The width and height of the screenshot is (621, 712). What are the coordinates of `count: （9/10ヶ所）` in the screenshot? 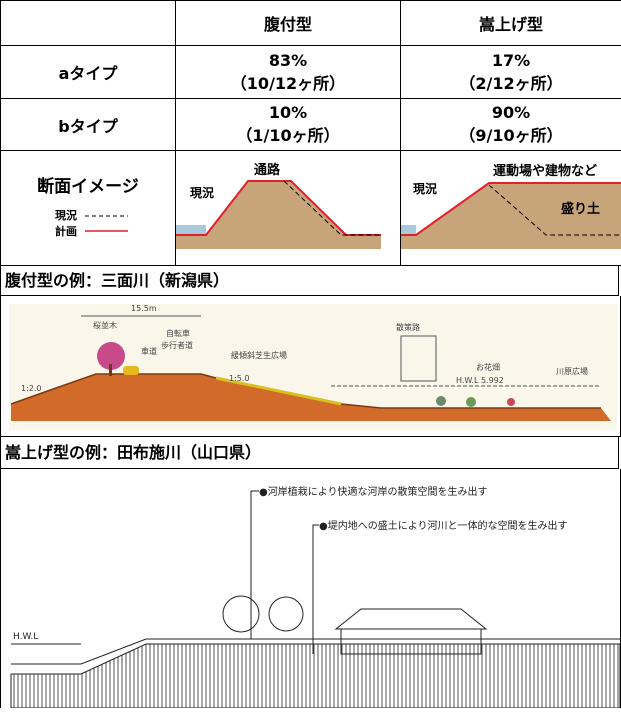 It's located at (511, 134).